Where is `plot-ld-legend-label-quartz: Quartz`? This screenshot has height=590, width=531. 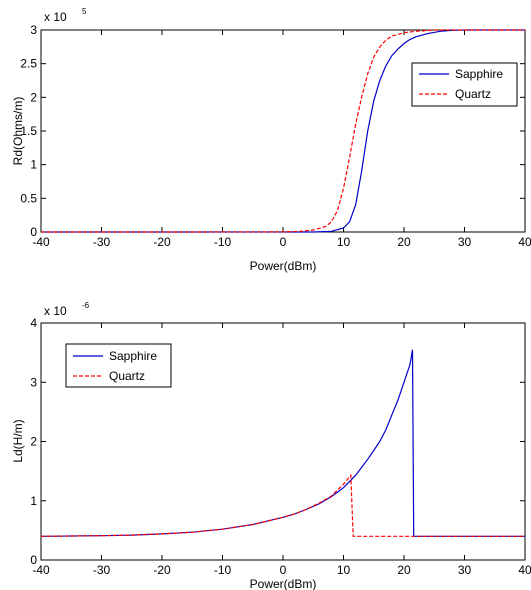 plot-ld-legend-label-quartz: Quartz is located at coordinates (127, 376).